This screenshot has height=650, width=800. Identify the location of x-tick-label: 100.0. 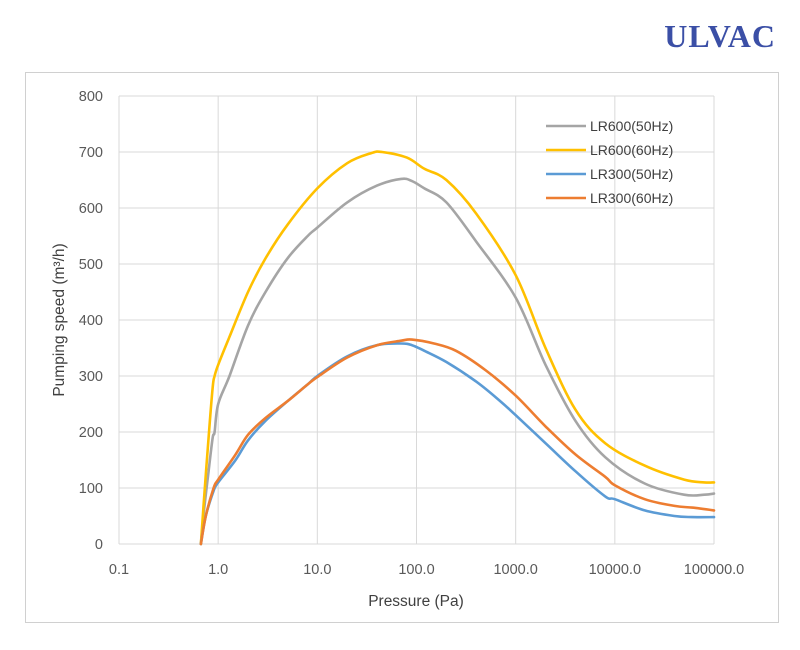
(416, 570).